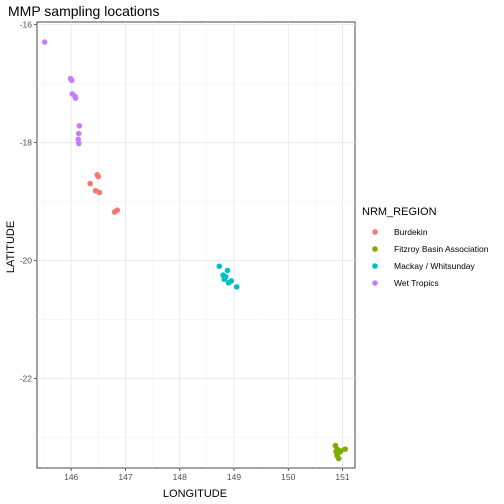 This screenshot has height=504, width=504. I want to click on legend-label-wet-tropics: Wet Tropics, so click(416, 283).